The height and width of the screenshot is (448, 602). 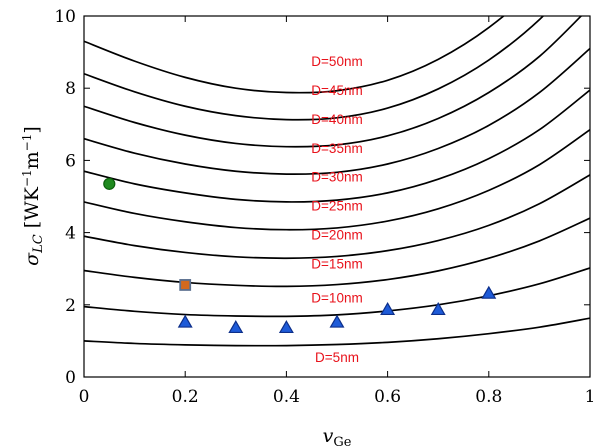 What do you see at coordinates (33, 196) in the screenshot?
I see `y-axis-title: σLC [WK−1m−1]` at bounding box center [33, 196].